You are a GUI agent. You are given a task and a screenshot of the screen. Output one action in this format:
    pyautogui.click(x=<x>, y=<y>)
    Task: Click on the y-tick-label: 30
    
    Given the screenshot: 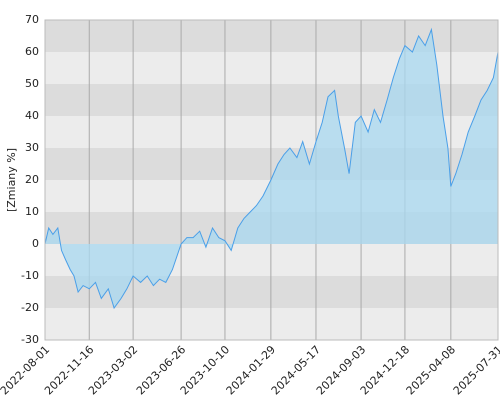 What is the action you would take?
    pyautogui.click(x=32, y=147)
    